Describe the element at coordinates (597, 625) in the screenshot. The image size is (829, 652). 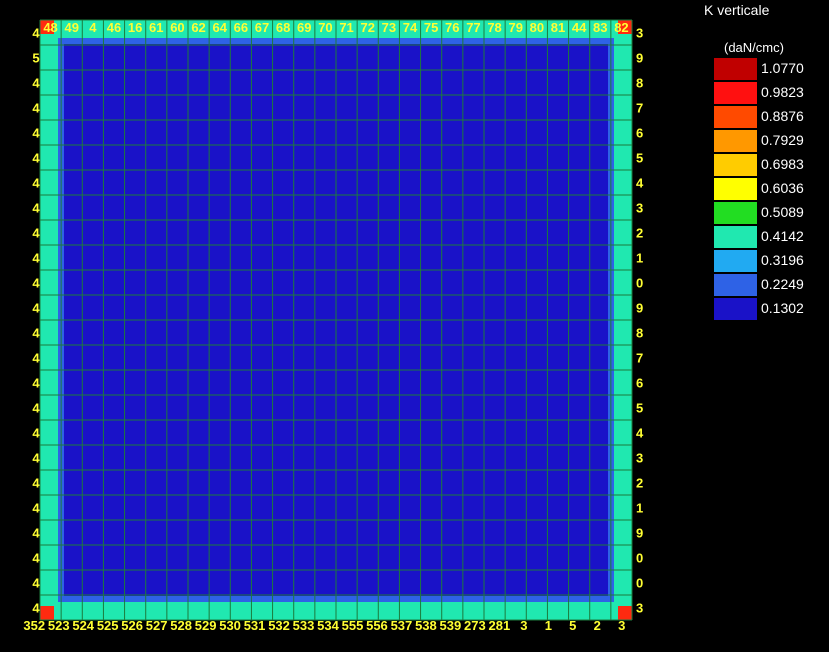
I see `node-label-bottom: 2` at that location.